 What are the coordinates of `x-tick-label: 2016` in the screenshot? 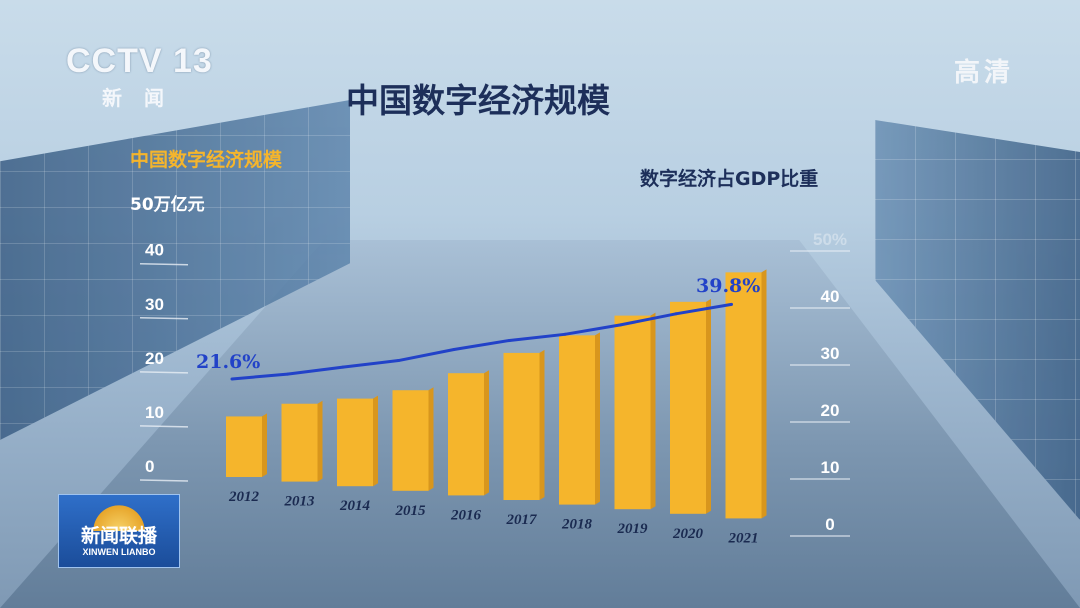 It's located at (466, 515).